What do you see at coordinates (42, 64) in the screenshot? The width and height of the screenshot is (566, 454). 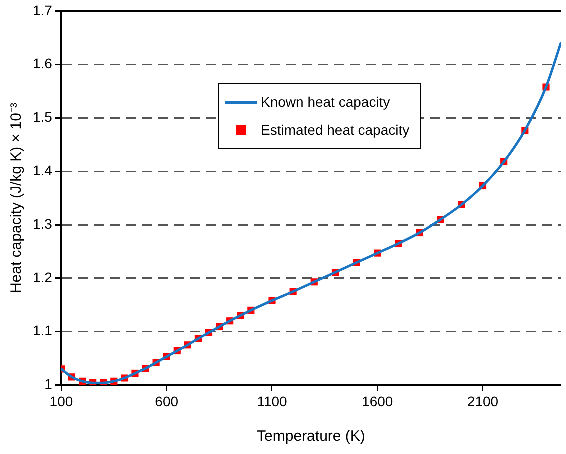 I see `y-tick-label: 1.6` at bounding box center [42, 64].